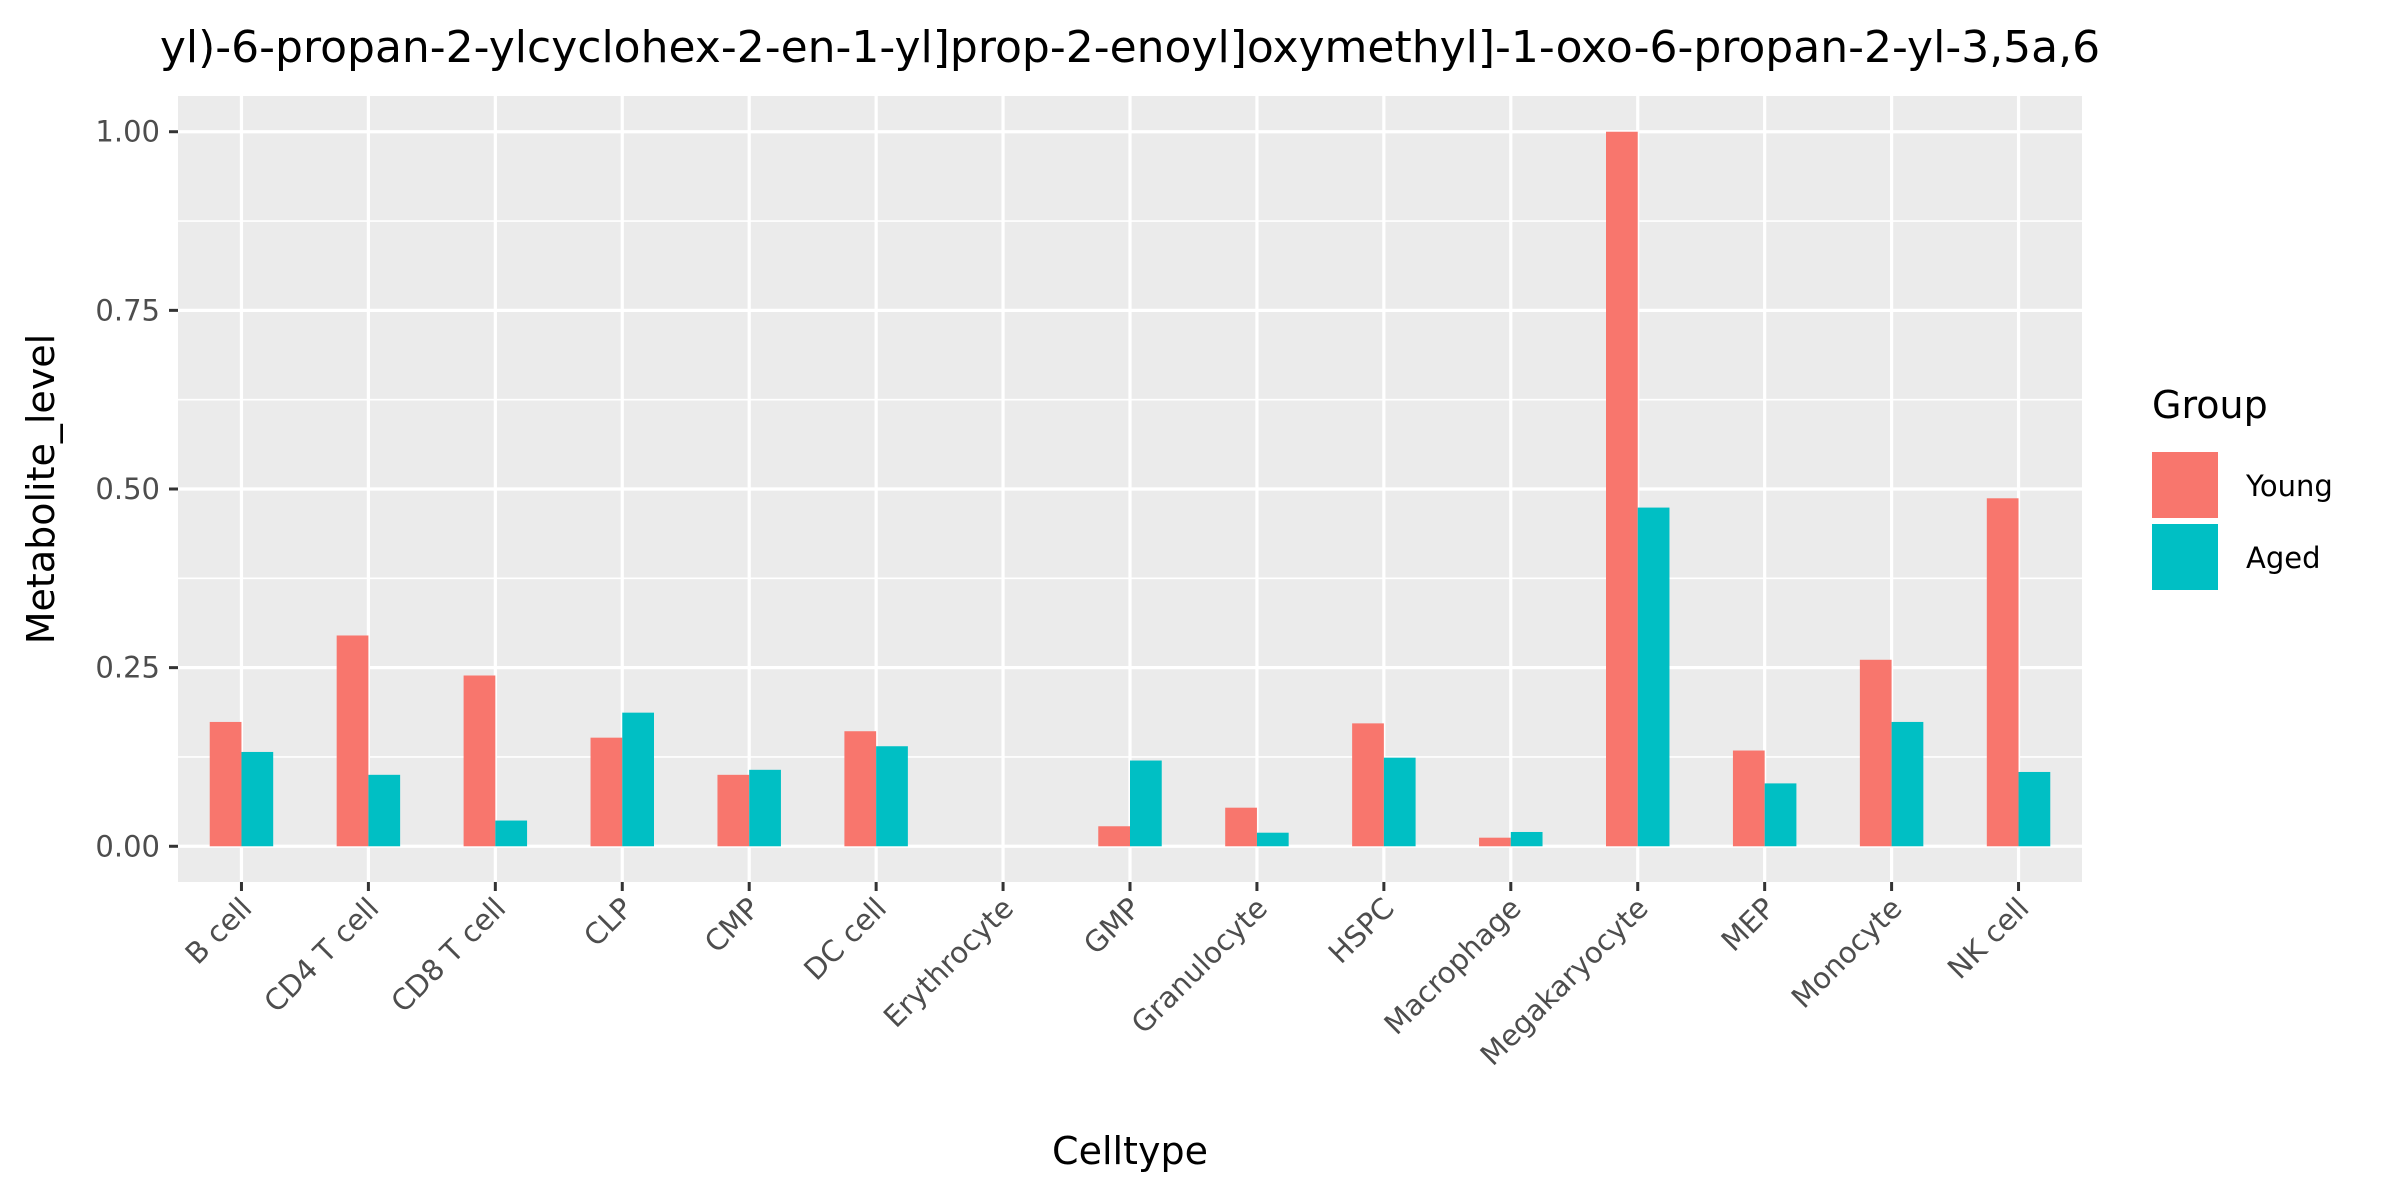  I want to click on y-tick-label: 0.25, so click(127, 668).